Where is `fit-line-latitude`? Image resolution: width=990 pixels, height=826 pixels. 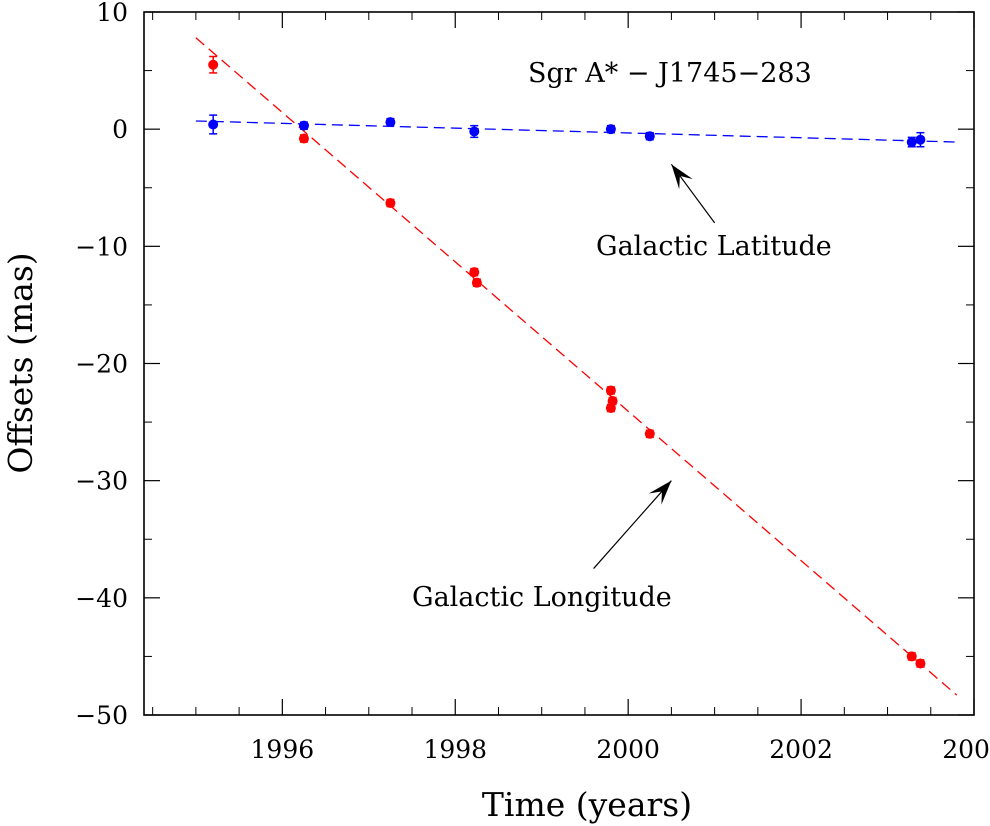
fit-line-latitude is located at coordinates (576, 131).